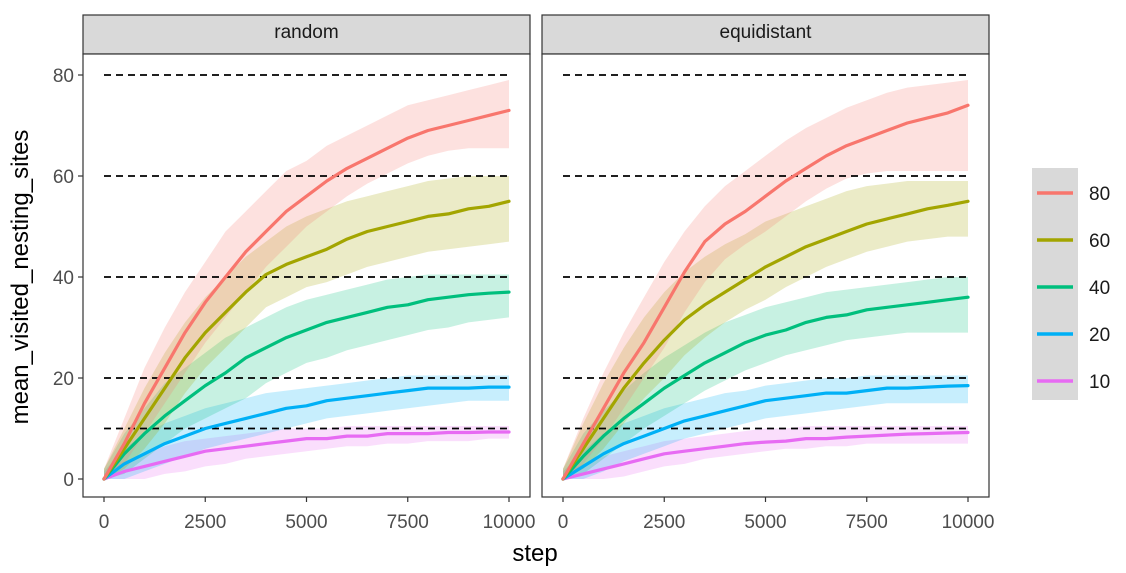 Image resolution: width=1126 pixels, height=573 pixels. I want to click on strip-label-equidistant: equidistant, so click(766, 32).